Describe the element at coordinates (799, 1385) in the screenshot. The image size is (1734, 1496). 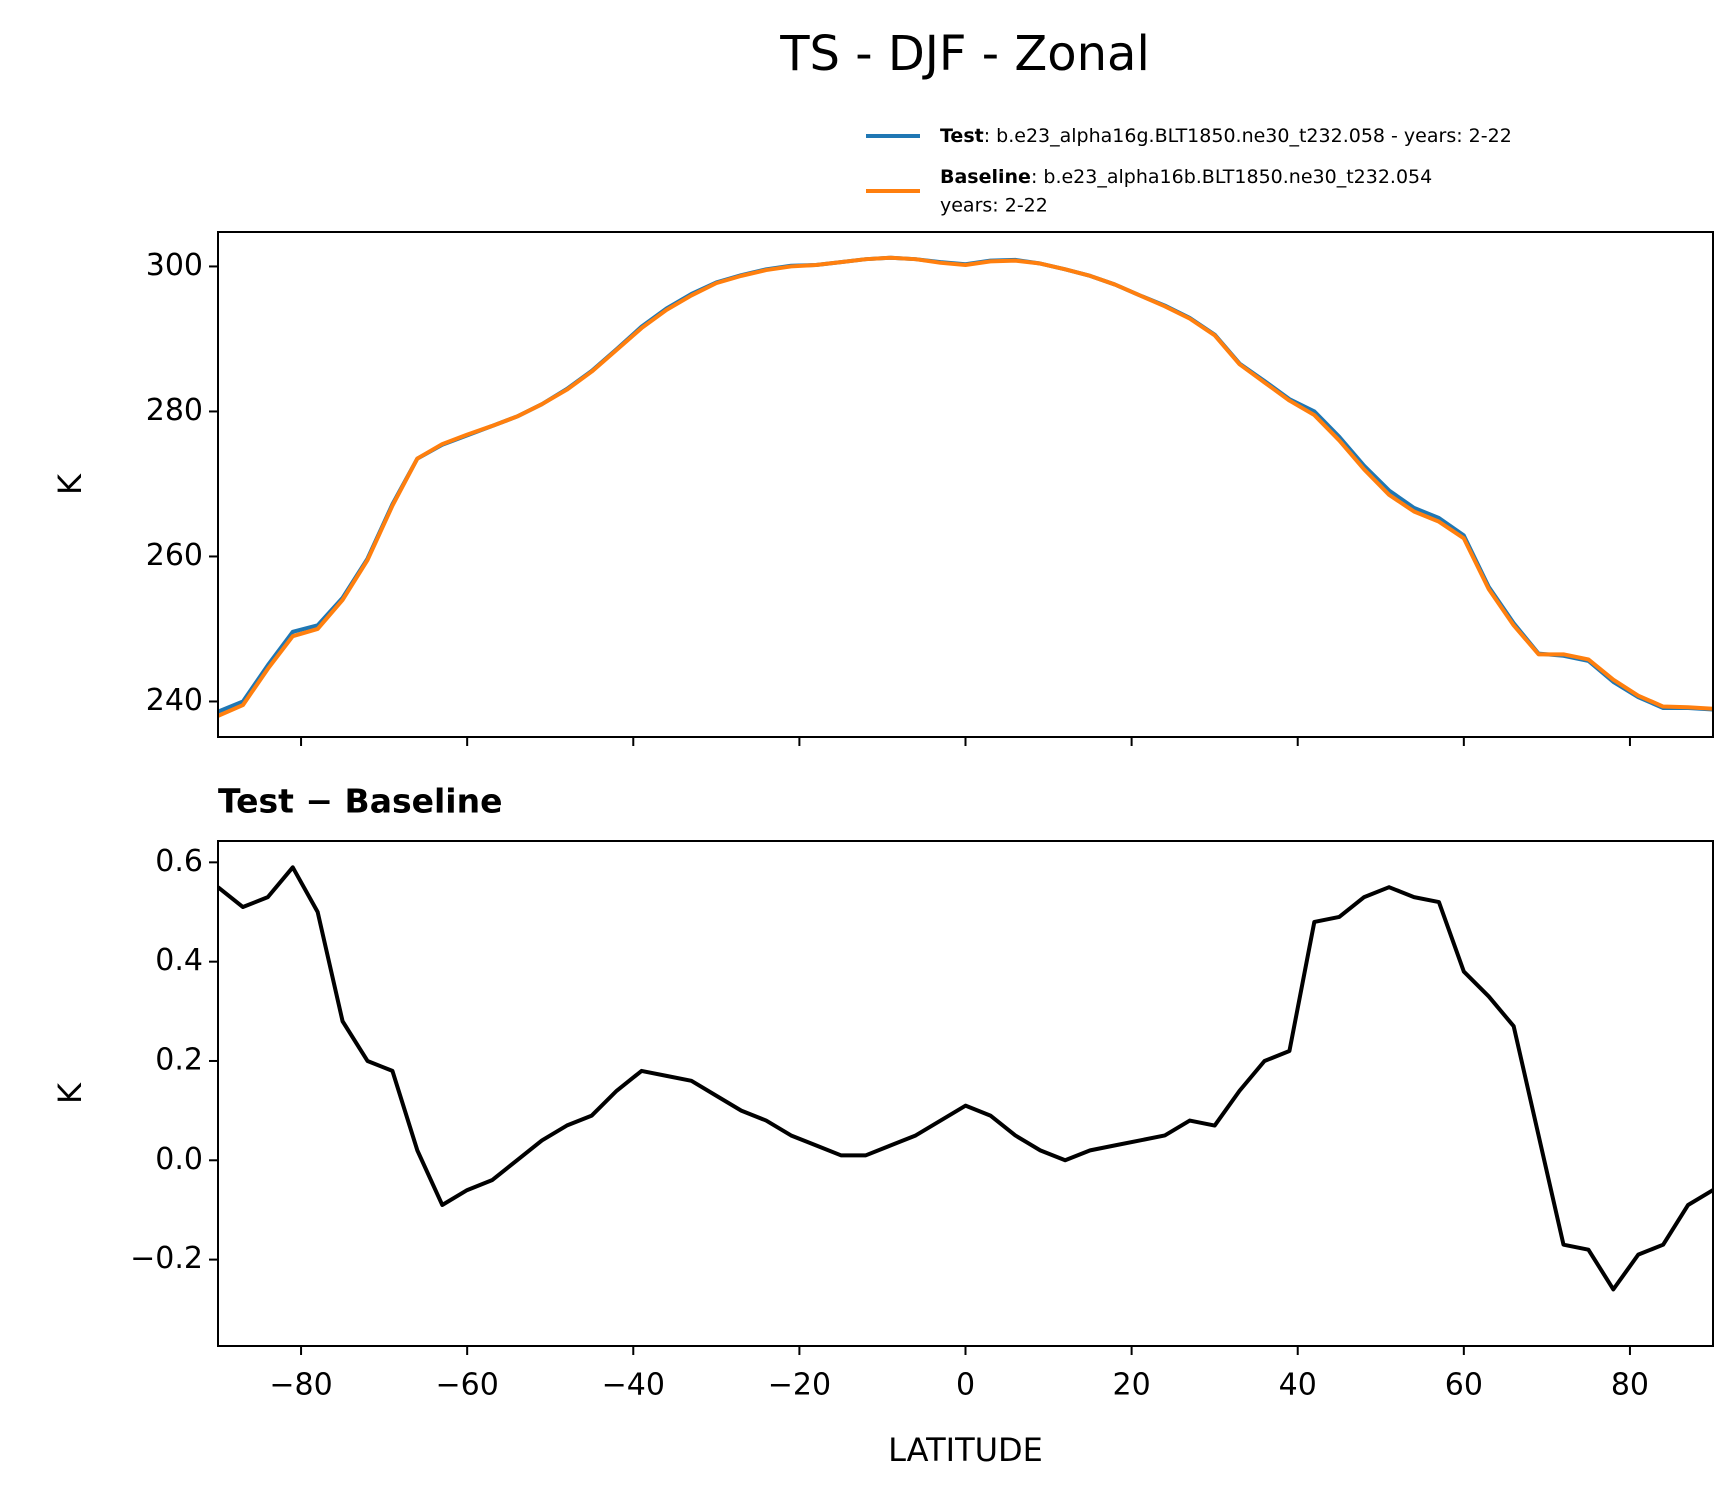
I see `x-tick-label: −20` at that location.